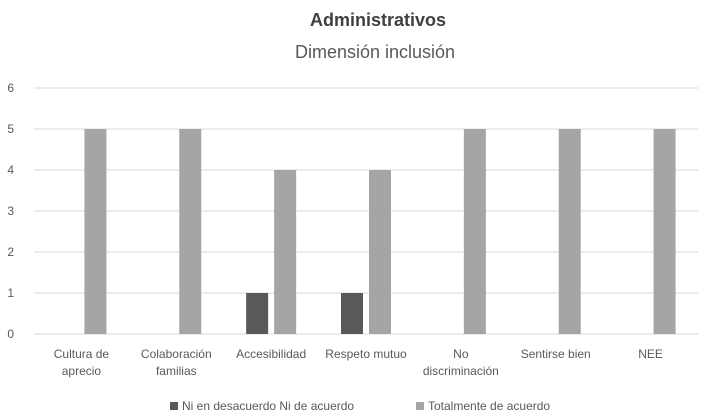  What do you see at coordinates (664, 231) in the screenshot?
I see `bar-series1-cat6` at bounding box center [664, 231].